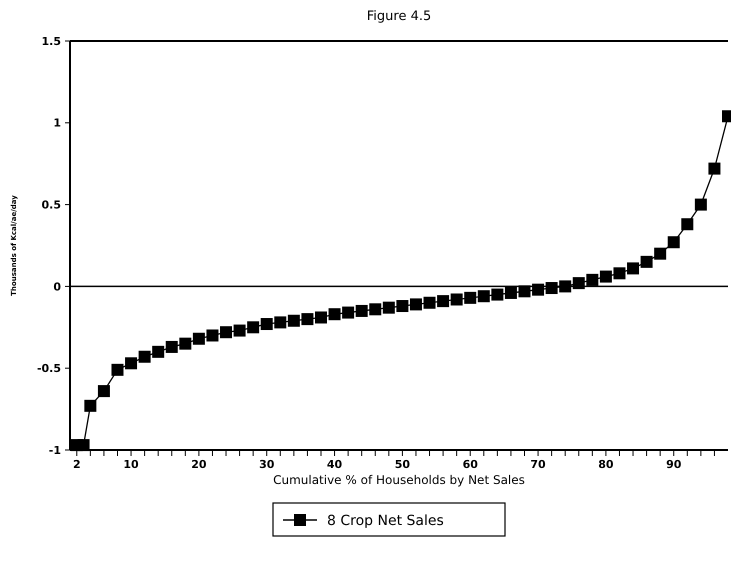 The width and height of the screenshot is (731, 563). What do you see at coordinates (199, 464) in the screenshot?
I see `x-tick-label: 20` at bounding box center [199, 464].